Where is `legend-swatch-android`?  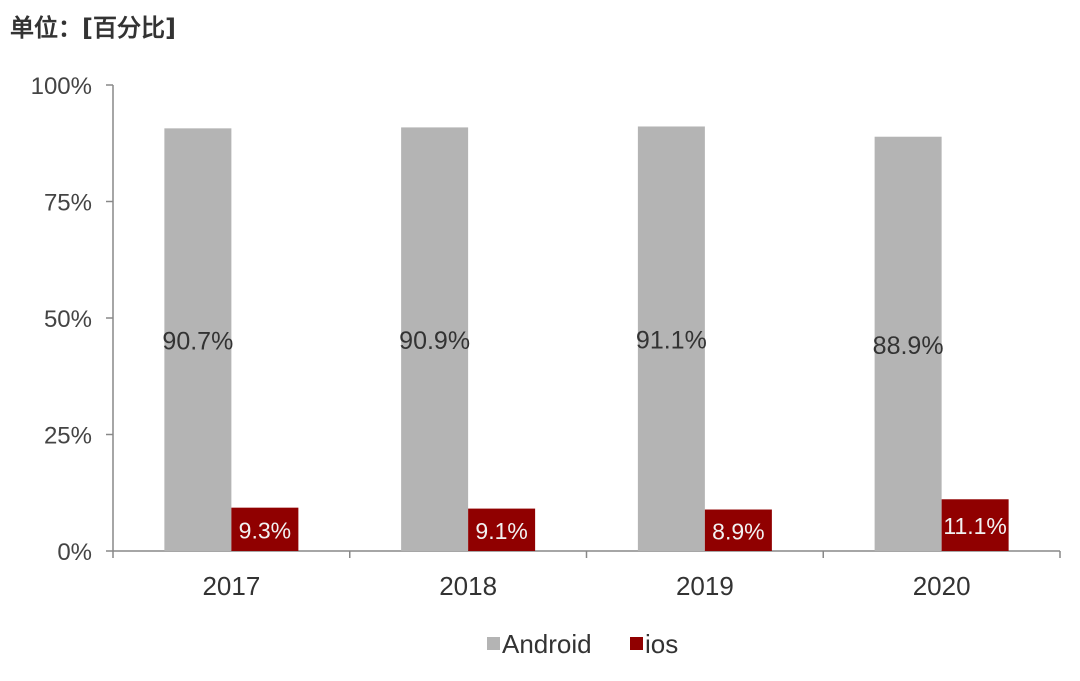
legend-swatch-android is located at coordinates (493, 643).